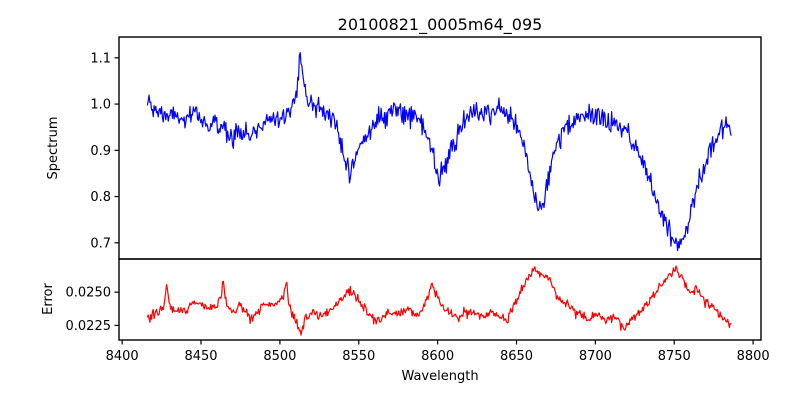 The image size is (800, 400). Describe the element at coordinates (437, 356) in the screenshot. I see `x-tick-label: 8600` at that location.